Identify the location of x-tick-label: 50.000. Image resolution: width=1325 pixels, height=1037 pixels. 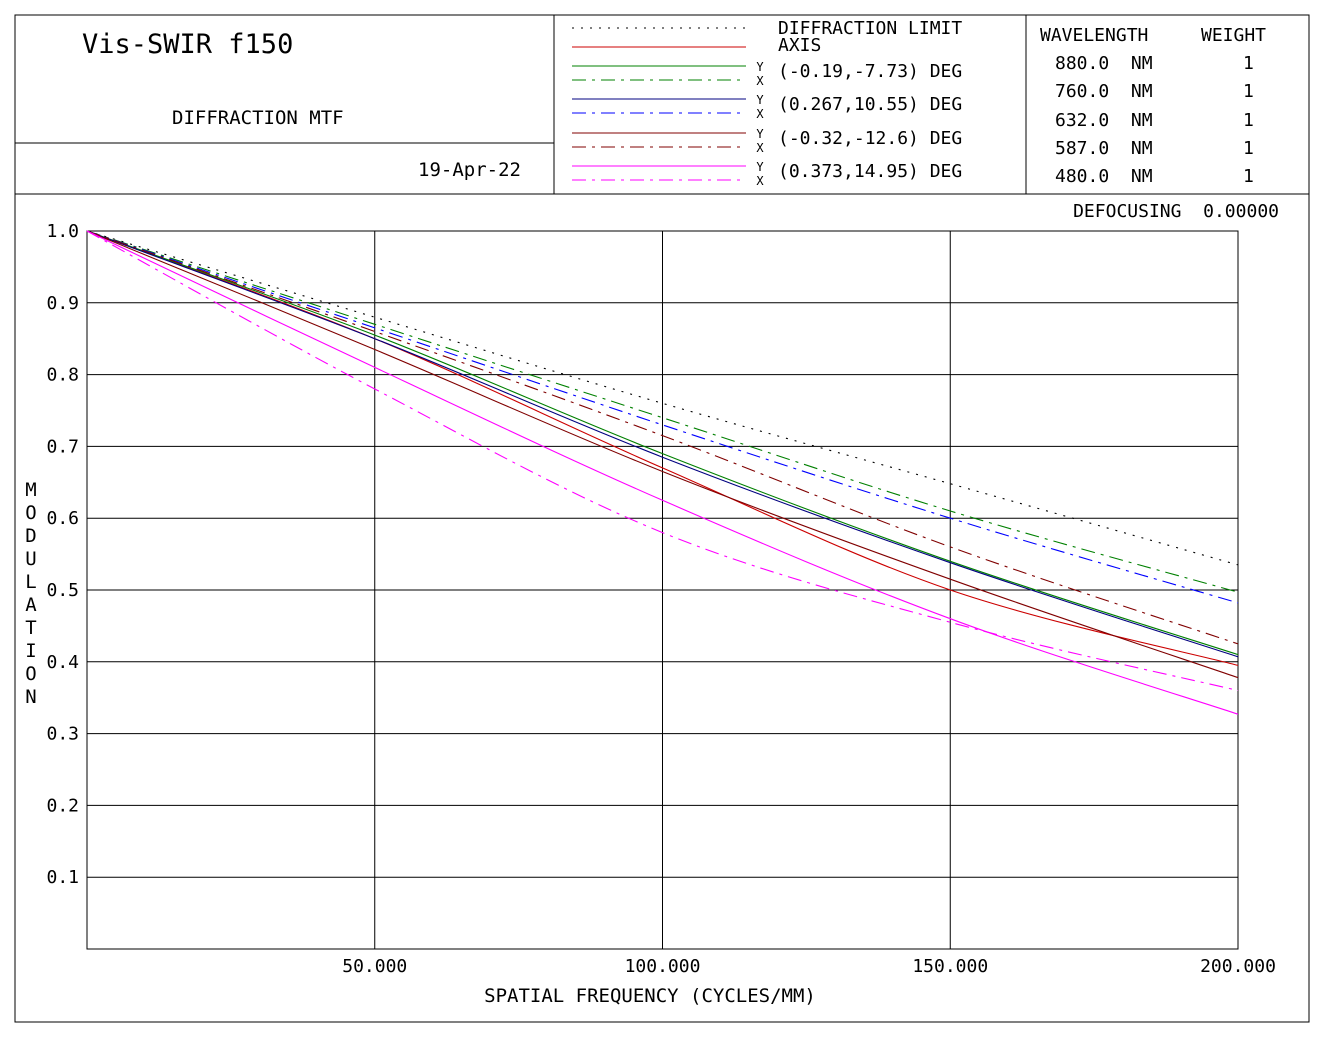
(374, 966).